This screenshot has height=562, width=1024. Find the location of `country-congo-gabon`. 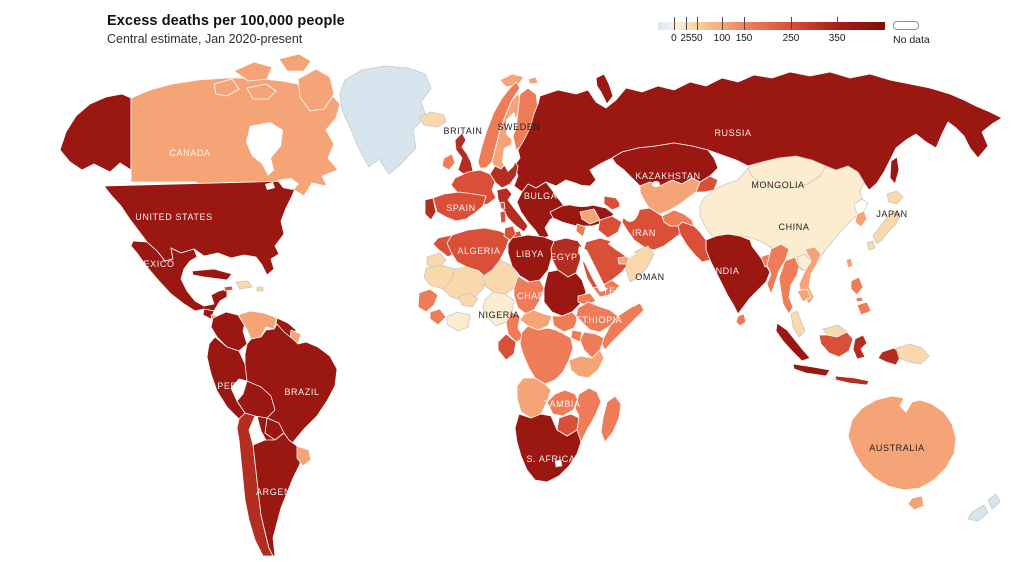

country-congo-gabon is located at coordinates (507, 347).